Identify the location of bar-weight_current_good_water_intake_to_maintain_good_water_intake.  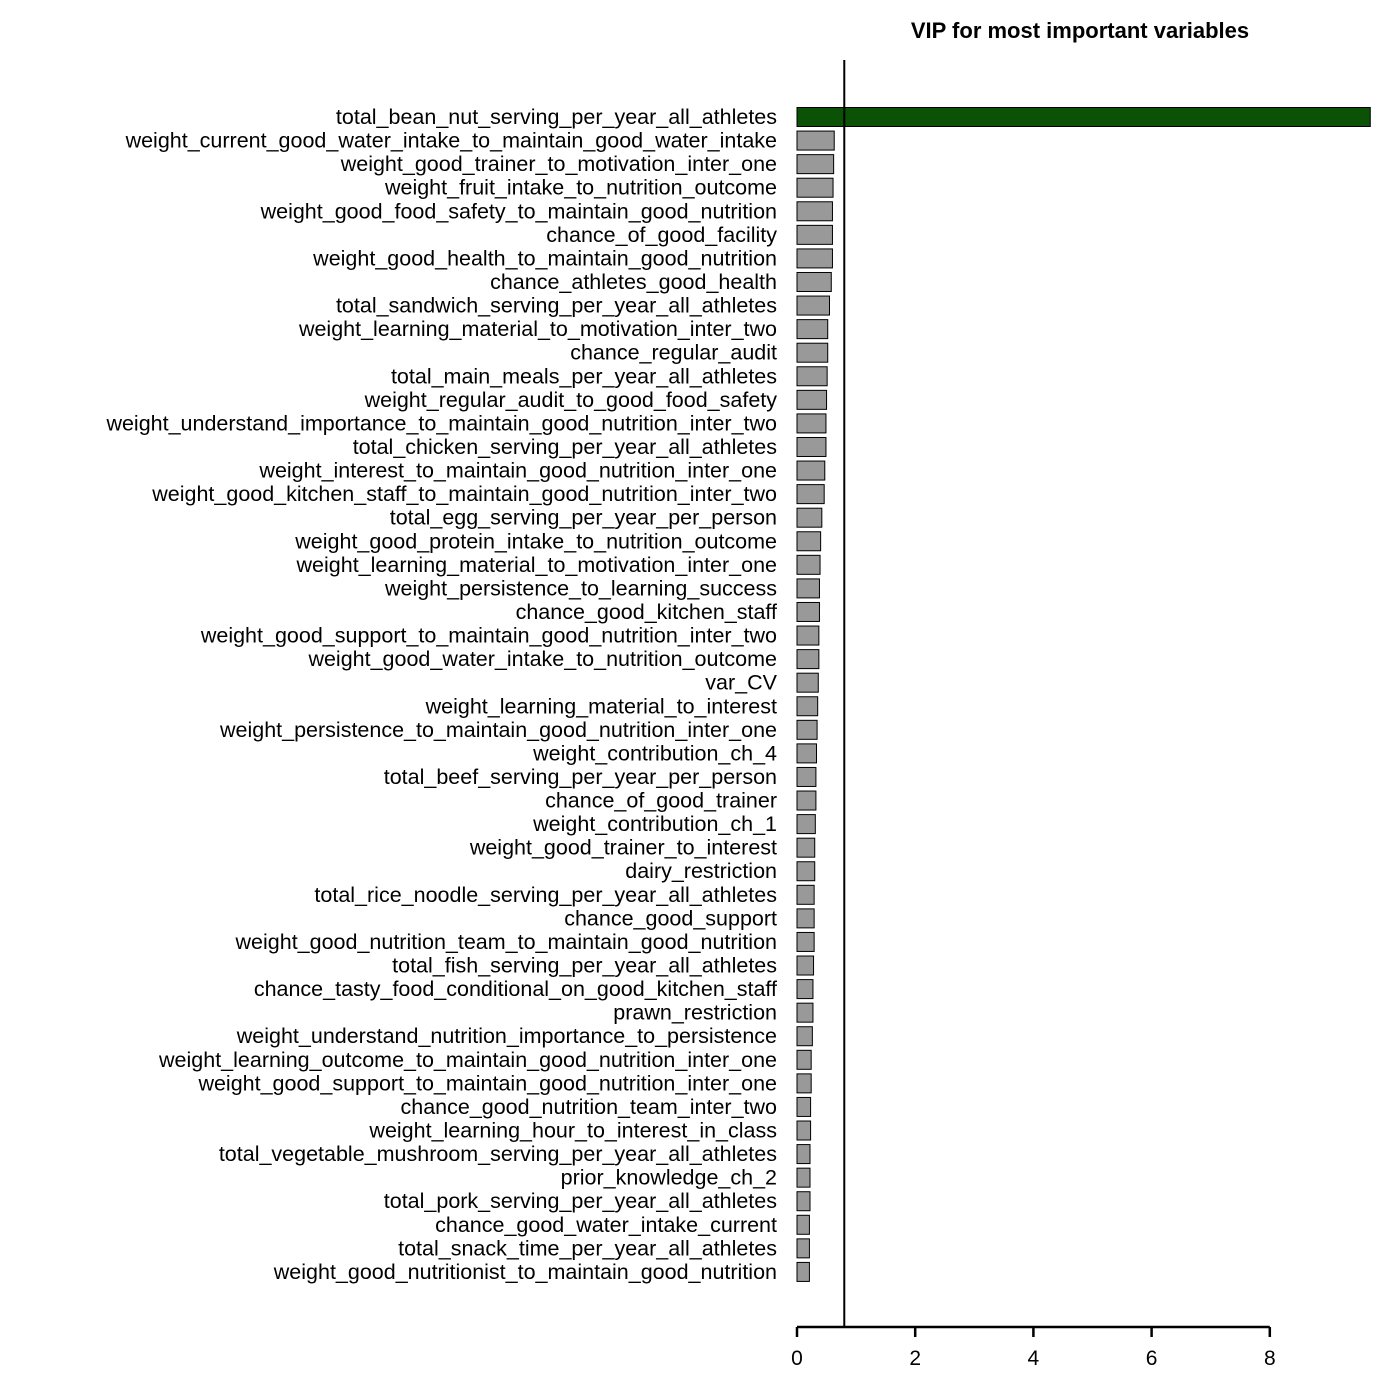
(815, 140).